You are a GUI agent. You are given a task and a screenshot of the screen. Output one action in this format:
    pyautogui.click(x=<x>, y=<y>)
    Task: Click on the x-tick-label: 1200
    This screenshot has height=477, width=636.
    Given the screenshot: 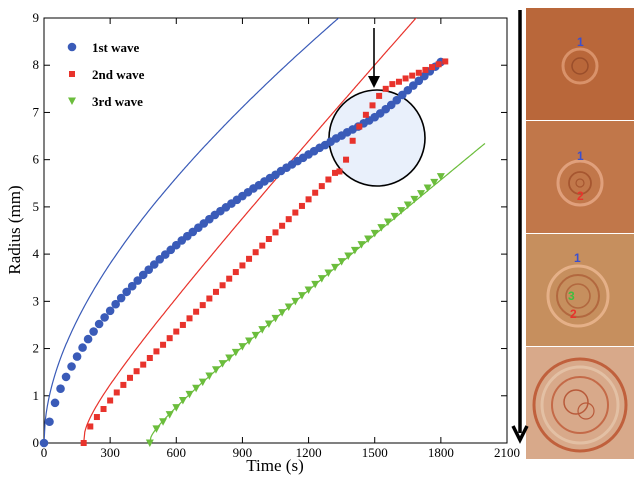 What is the action you would take?
    pyautogui.click(x=309, y=452)
    